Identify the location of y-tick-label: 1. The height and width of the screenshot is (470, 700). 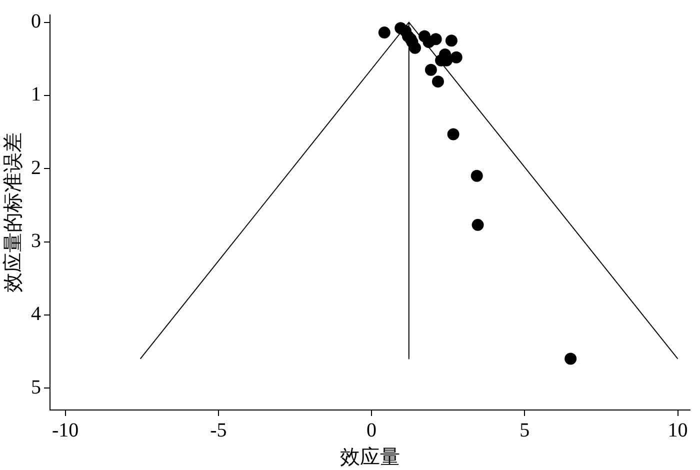
(36, 95).